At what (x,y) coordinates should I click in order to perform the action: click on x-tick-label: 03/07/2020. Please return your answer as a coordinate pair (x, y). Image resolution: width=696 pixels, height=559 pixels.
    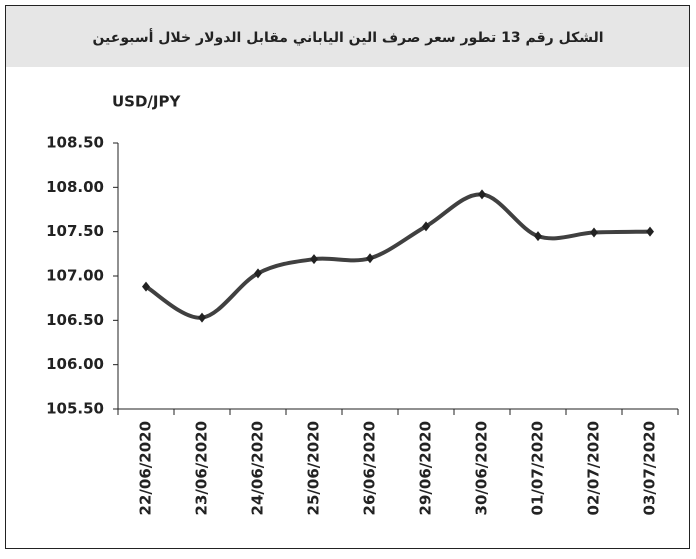
    Looking at the image, I should click on (650, 468).